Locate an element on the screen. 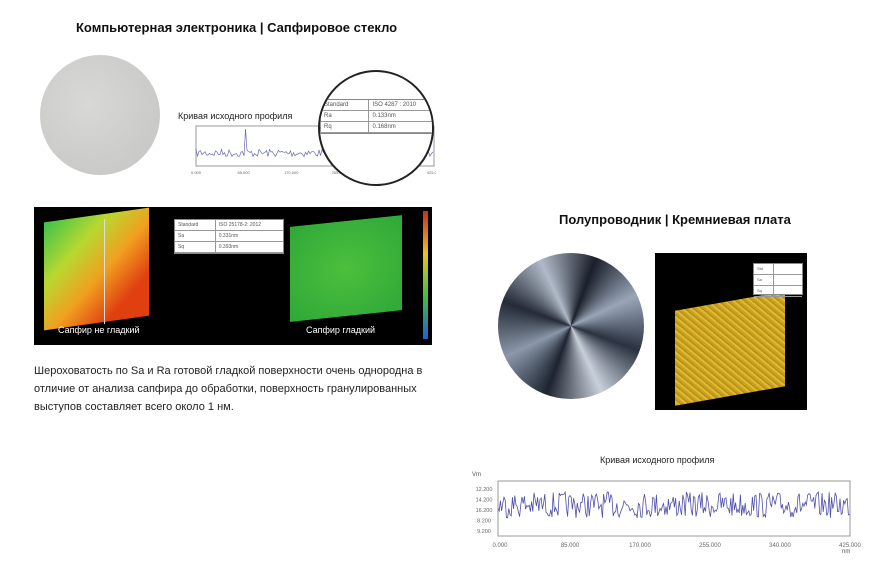 Image resolution: width=888 pixels, height=562 pixels. label-not-smooth: Сапфир не гладкий is located at coordinates (99, 330).